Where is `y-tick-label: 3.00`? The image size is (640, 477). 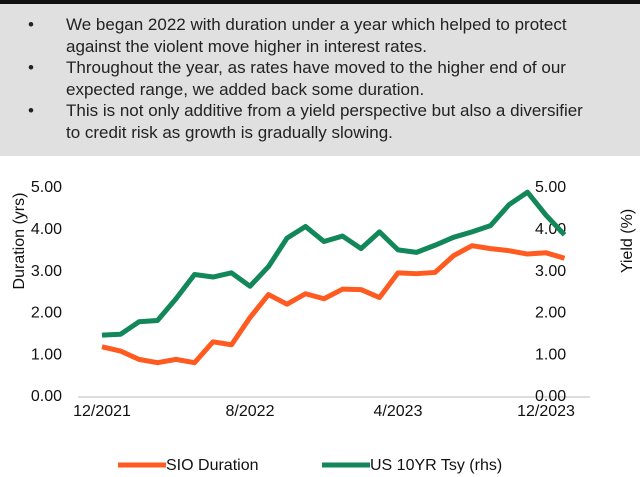 y-tick-label: 3.00 is located at coordinates (46, 271).